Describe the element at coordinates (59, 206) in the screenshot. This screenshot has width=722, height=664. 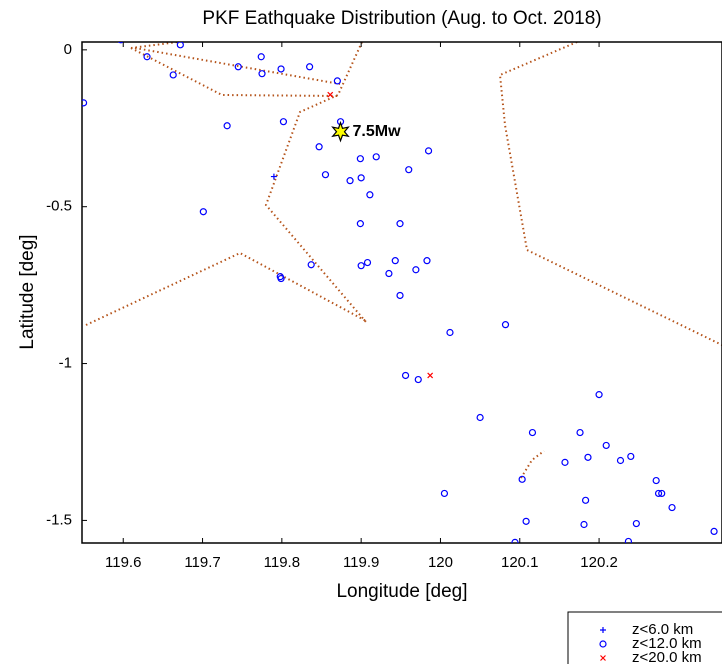
I see `y-tick-label: -0.5` at that location.